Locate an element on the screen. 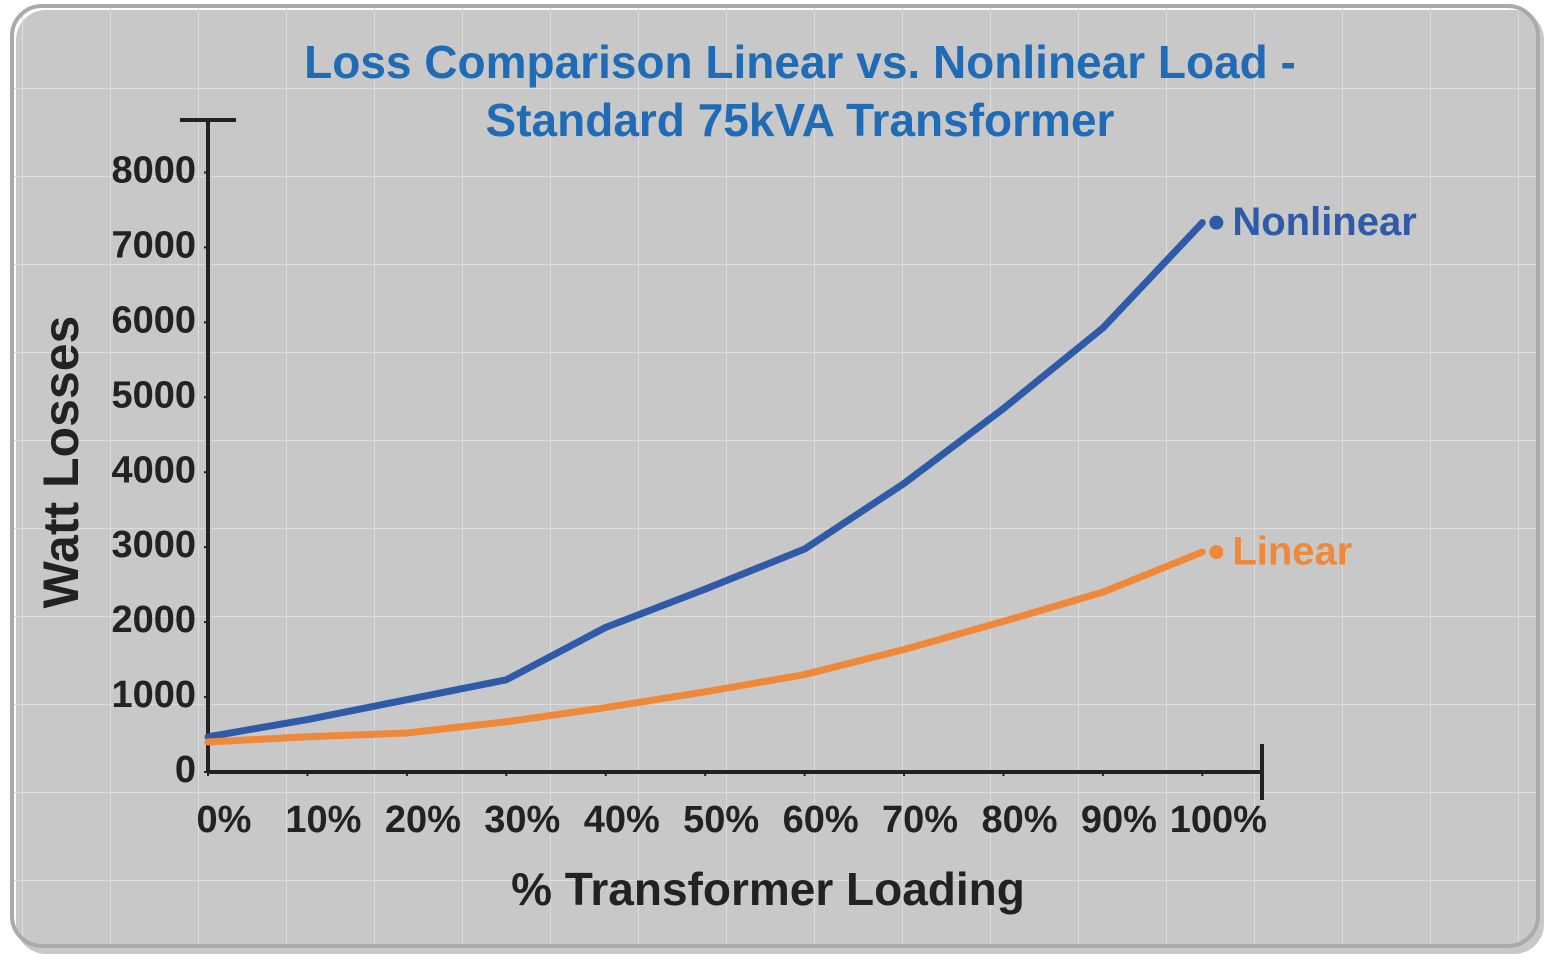  legend-label: Nonlinear is located at coordinates (1324, 222).